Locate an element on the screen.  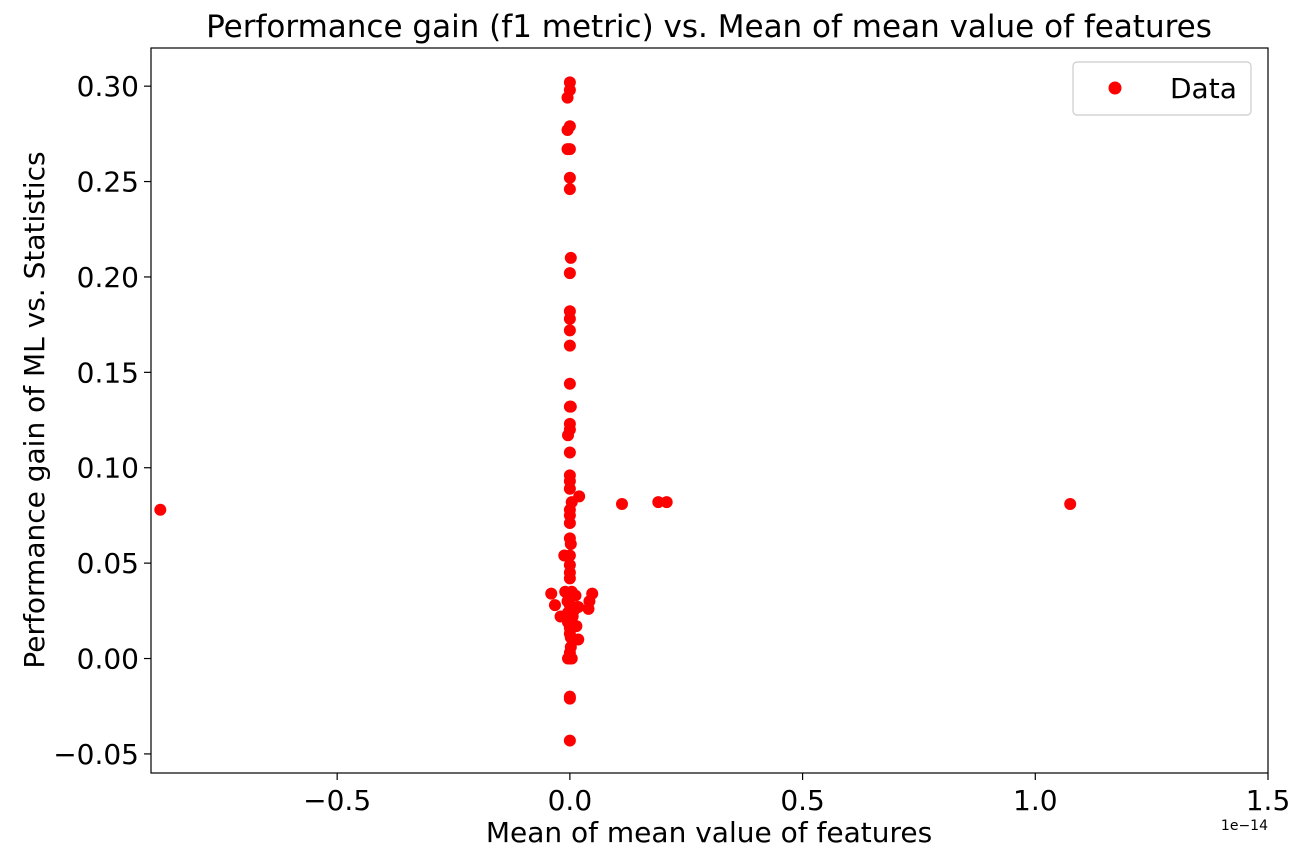
x-tick-label: 0.5 is located at coordinates (802, 800).